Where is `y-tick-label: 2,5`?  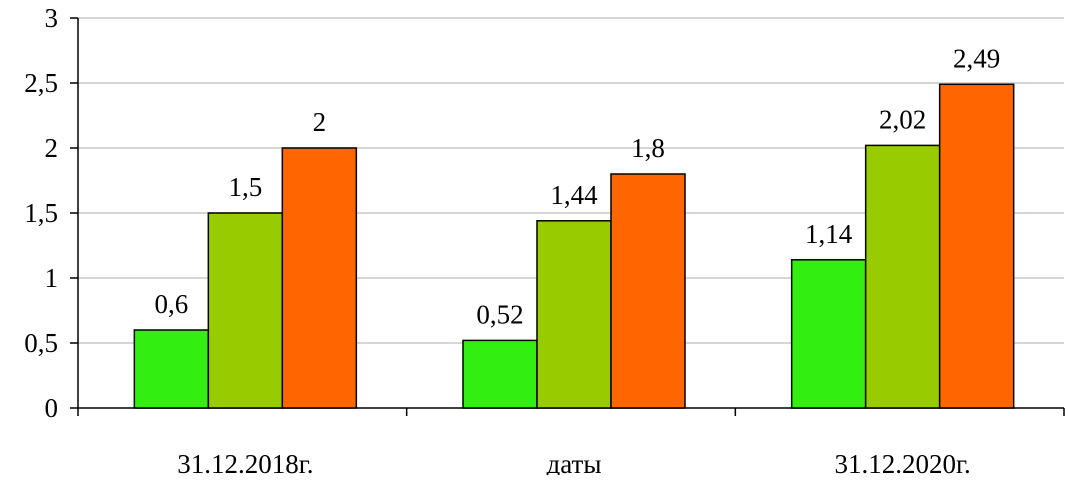
y-tick-label: 2,5 is located at coordinates (41, 83).